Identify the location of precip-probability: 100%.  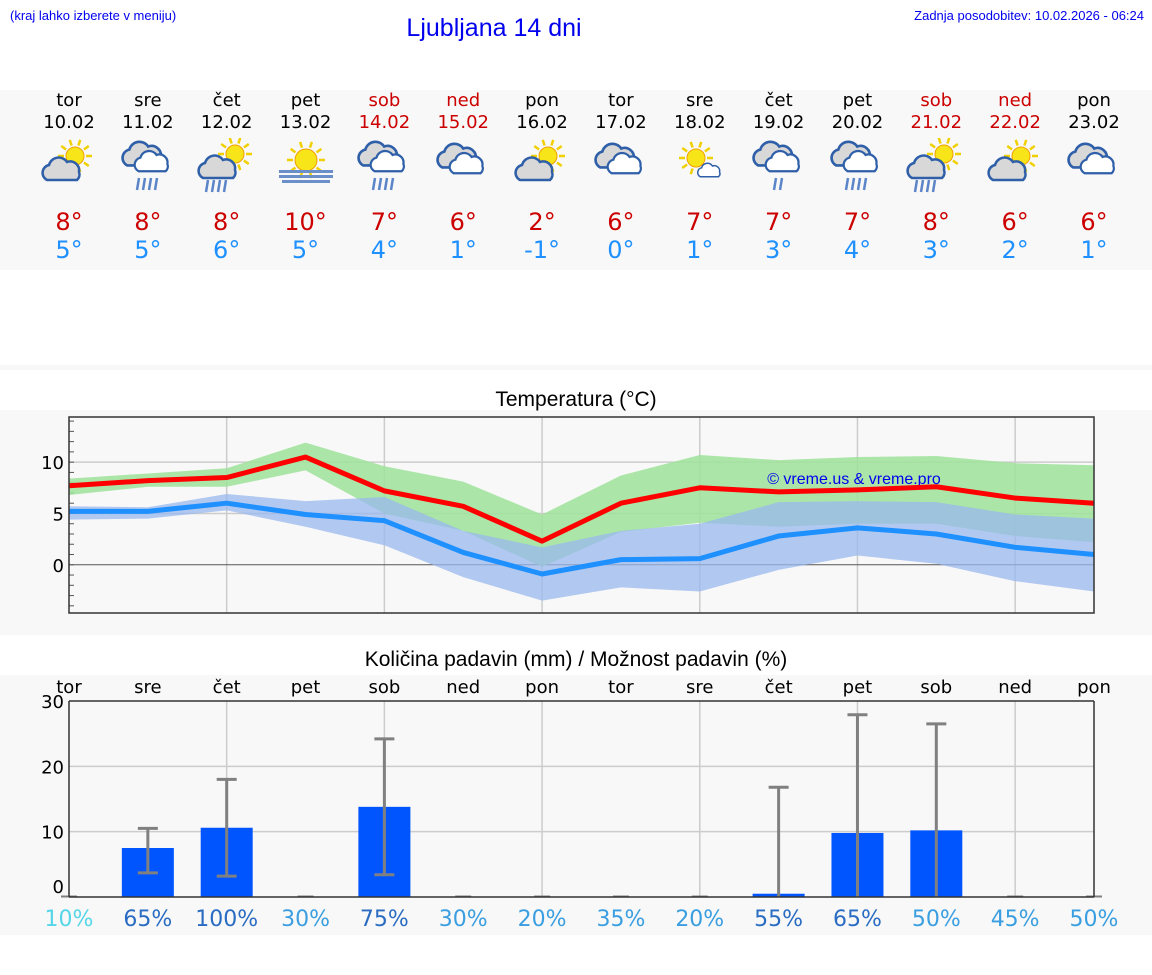
(226, 919).